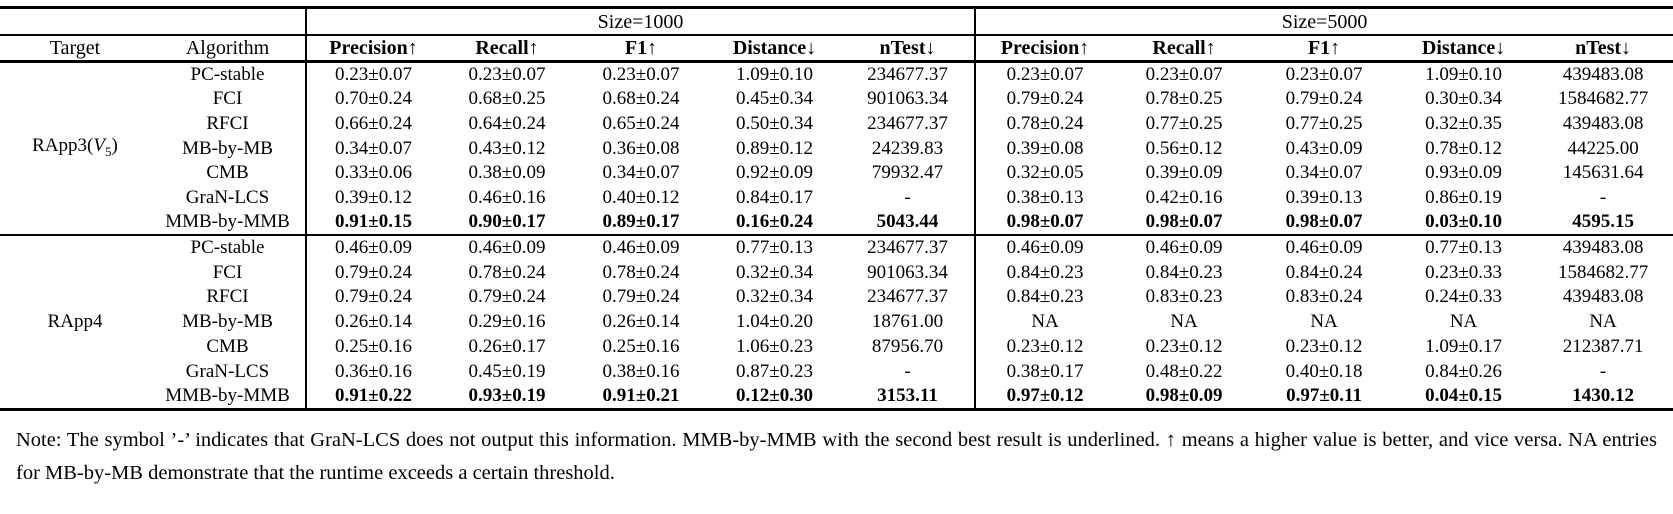 This screenshot has height=514, width=1673. Describe the element at coordinates (774, 322) in the screenshot. I see `metric-value: 1.04±0.20` at that location.